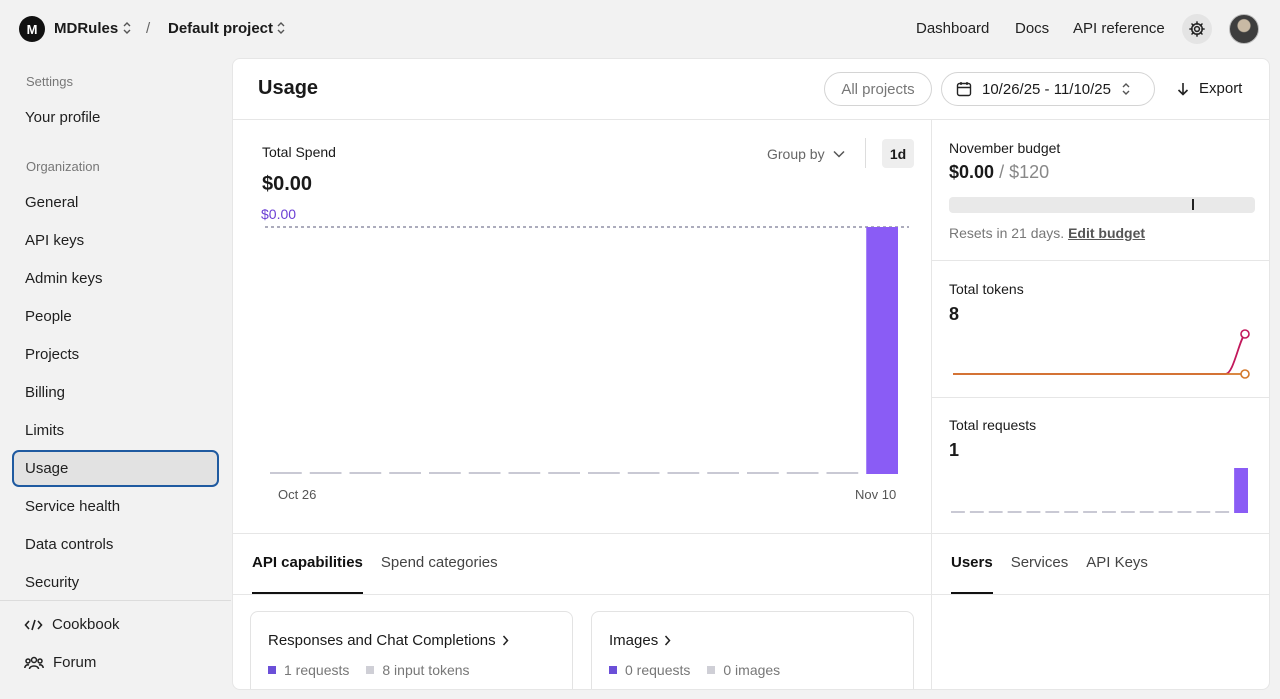  I want to click on total-requests-value: 1, so click(954, 450).